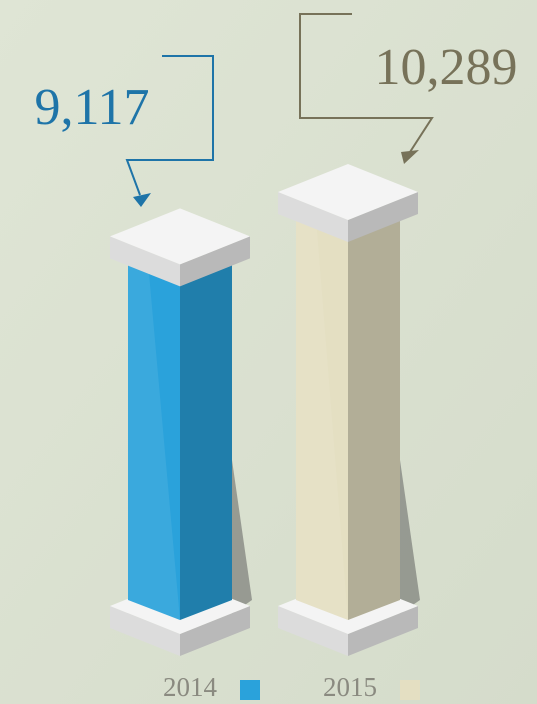 The image size is (537, 704). Describe the element at coordinates (190, 687) in the screenshot. I see `legend-label: 2014` at that location.